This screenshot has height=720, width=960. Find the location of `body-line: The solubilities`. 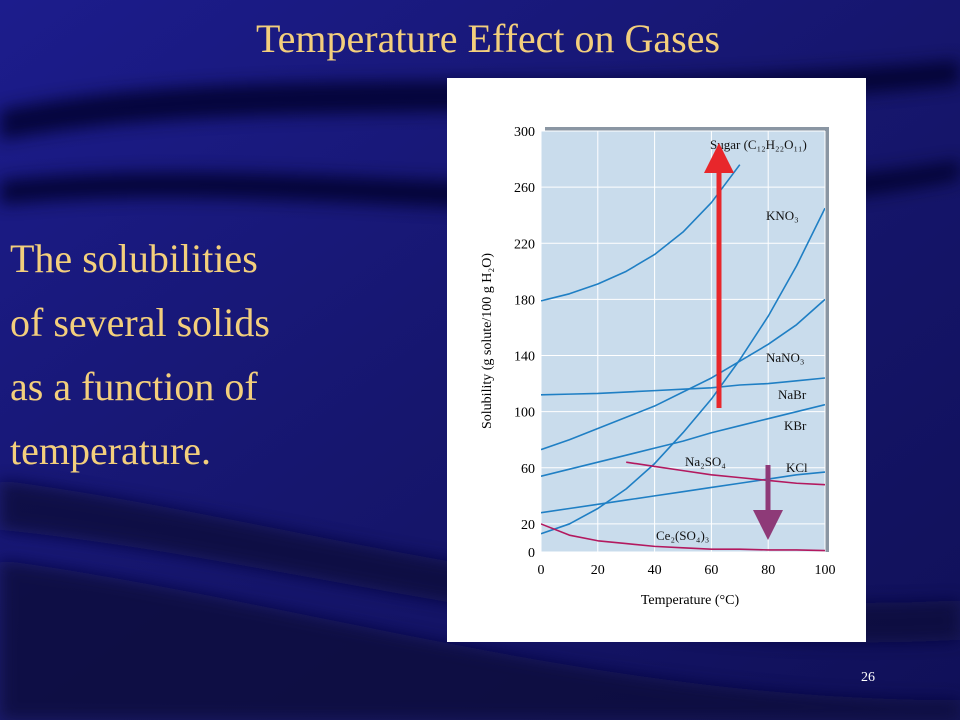

body-line: The solubilities is located at coordinates (134, 258).